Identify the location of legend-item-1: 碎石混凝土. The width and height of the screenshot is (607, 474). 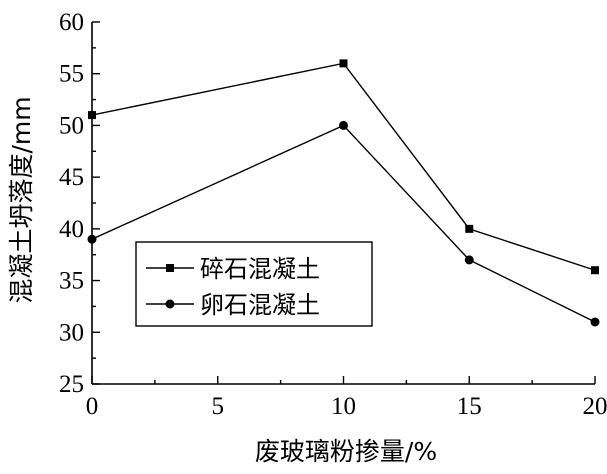
(233, 269).